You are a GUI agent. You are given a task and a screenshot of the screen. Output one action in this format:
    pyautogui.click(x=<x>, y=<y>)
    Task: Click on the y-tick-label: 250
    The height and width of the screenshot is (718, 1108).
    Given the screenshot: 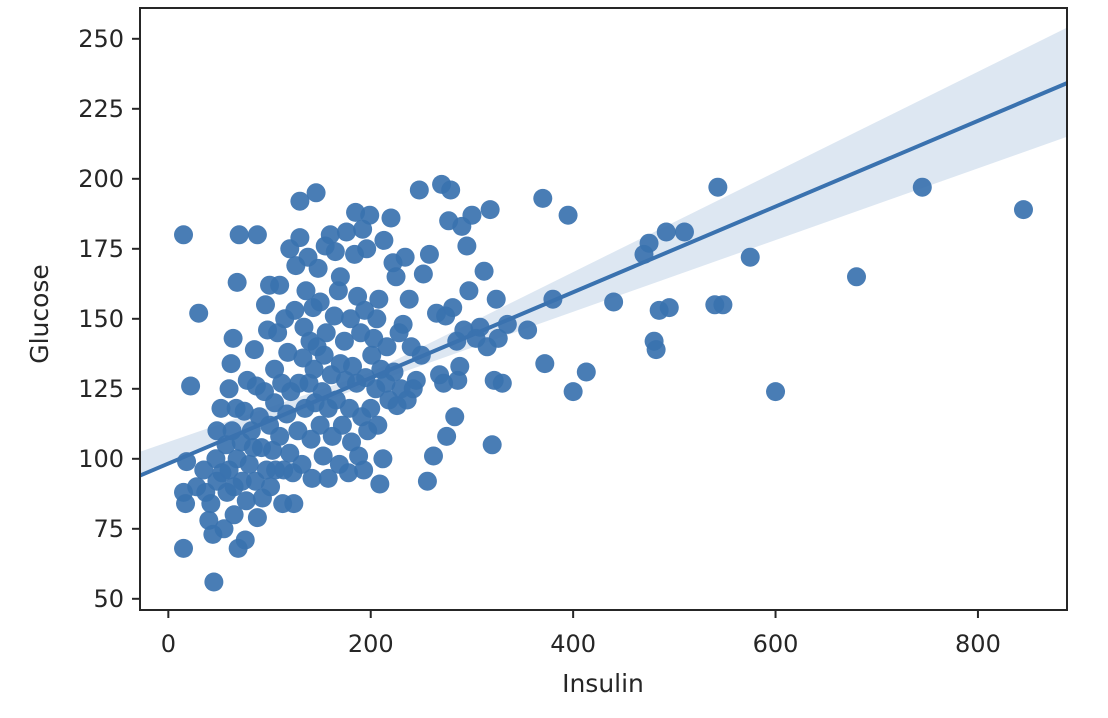 What is the action you would take?
    pyautogui.click(x=101, y=39)
    